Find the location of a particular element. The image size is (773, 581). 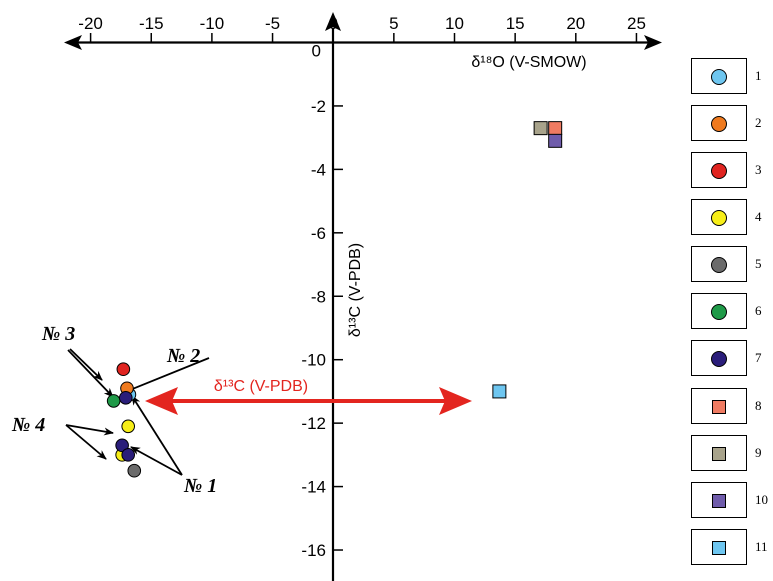

y-tick-label: -6 is located at coordinates (318, 233).